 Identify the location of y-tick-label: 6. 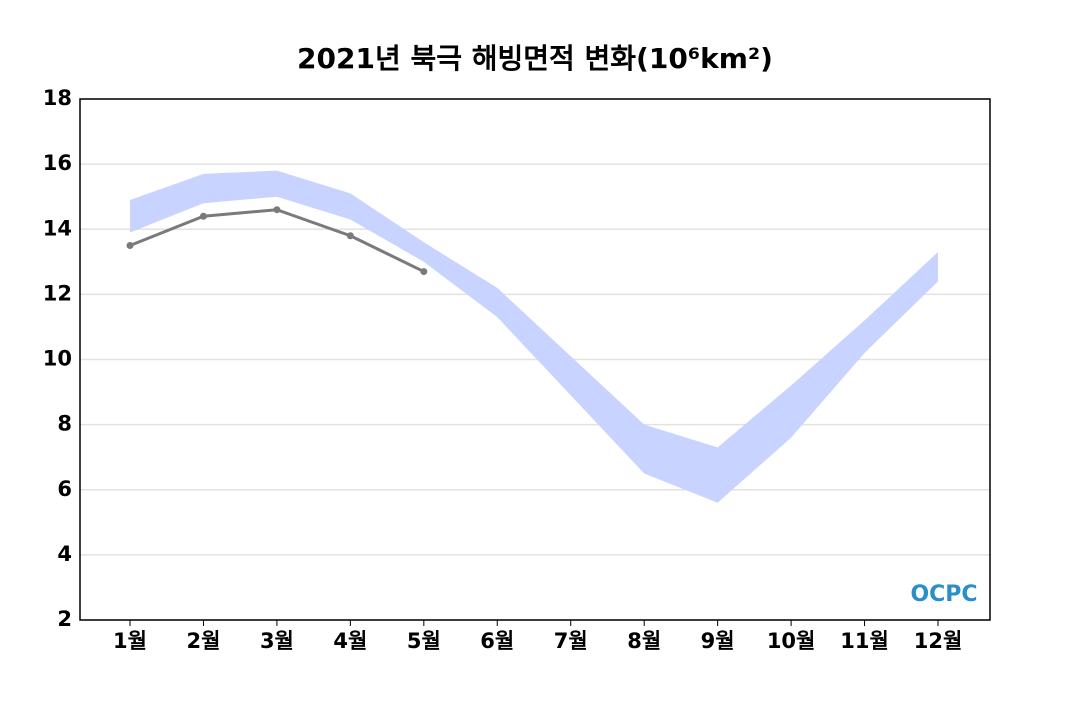
(64, 489).